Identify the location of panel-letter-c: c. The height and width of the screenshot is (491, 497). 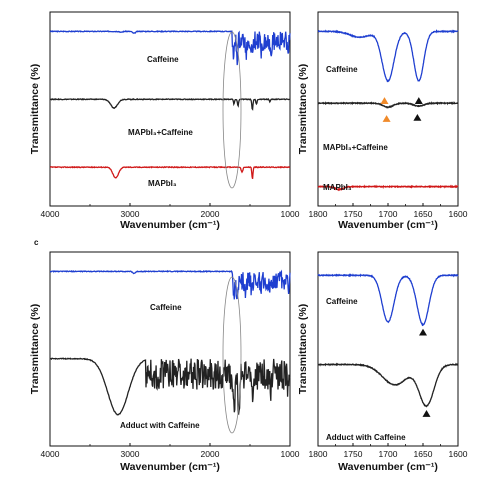
(36, 242).